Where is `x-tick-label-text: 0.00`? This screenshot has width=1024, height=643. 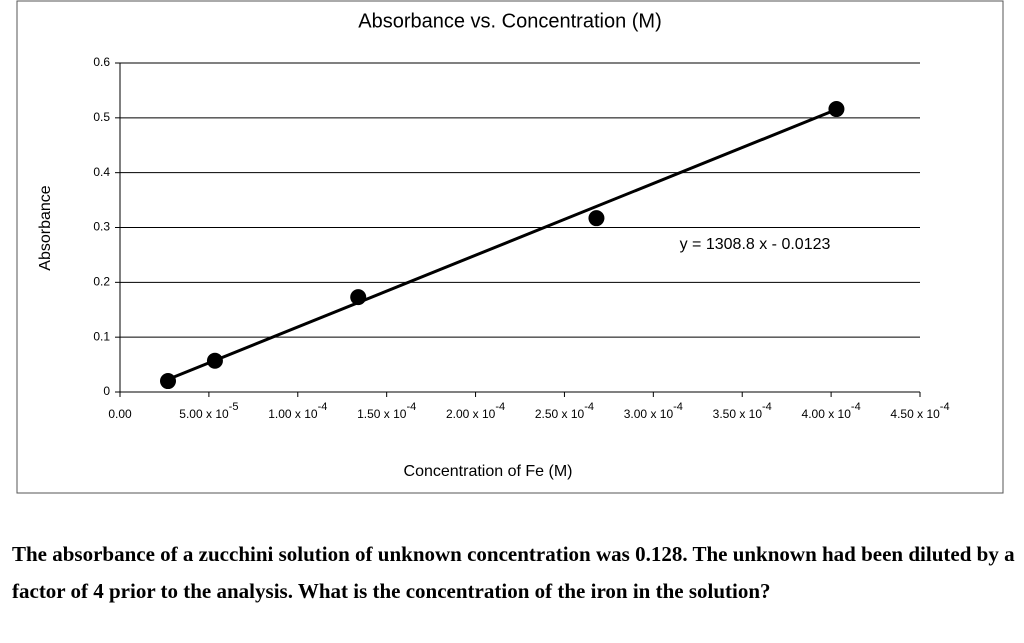 x-tick-label-text: 0.00 is located at coordinates (120, 414).